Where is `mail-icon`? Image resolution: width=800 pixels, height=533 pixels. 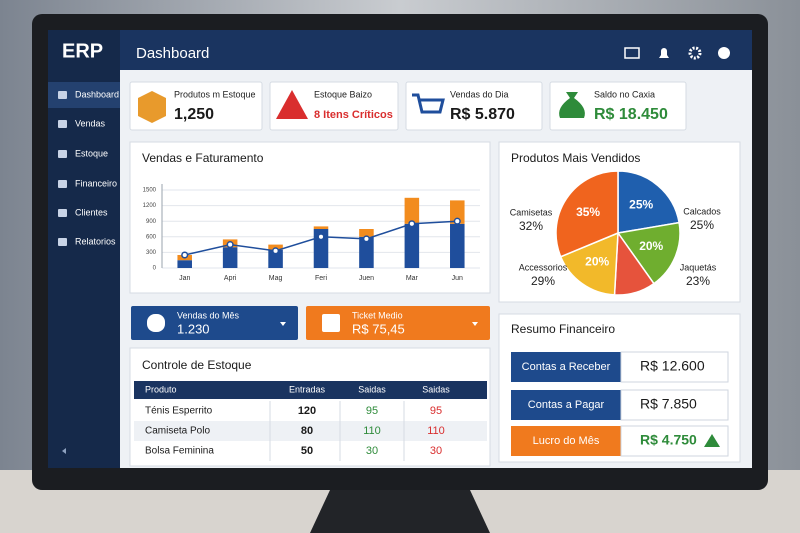
mail-icon is located at coordinates (632, 53).